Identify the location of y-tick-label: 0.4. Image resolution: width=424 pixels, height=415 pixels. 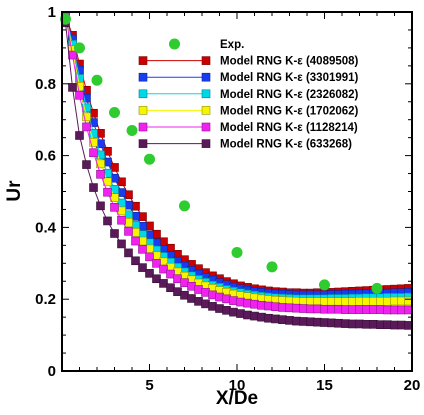
(46, 227).